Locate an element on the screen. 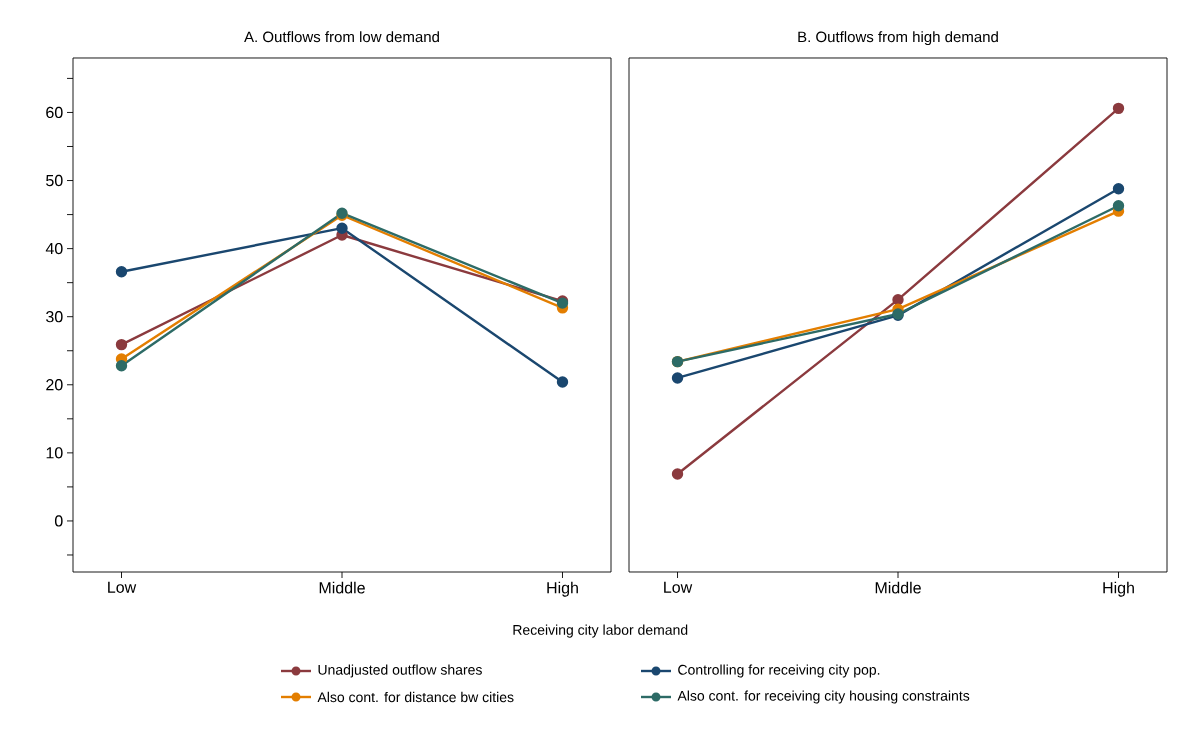  legend-label: Controlling for receiving city pop. is located at coordinates (779, 671).